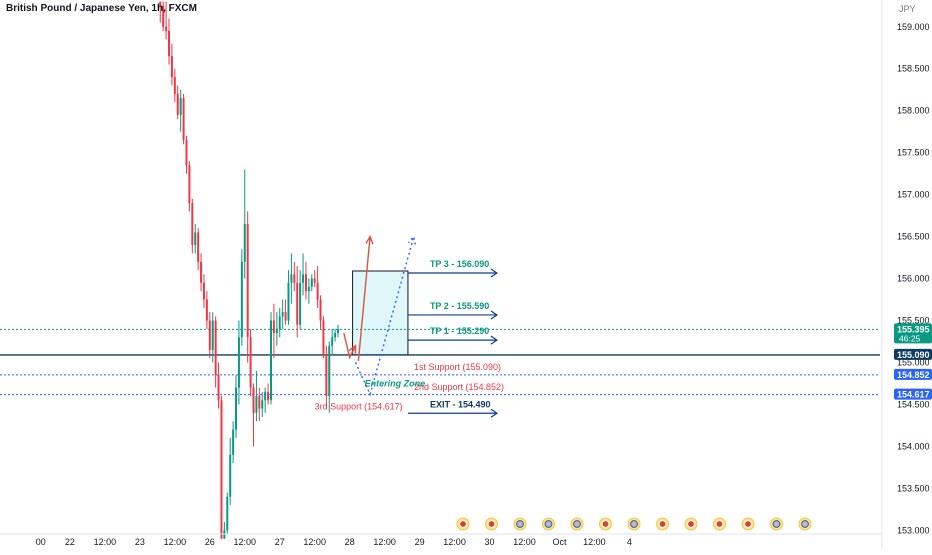  Describe the element at coordinates (913, 195) in the screenshot. I see `y-tick-label: 157.000` at that location.